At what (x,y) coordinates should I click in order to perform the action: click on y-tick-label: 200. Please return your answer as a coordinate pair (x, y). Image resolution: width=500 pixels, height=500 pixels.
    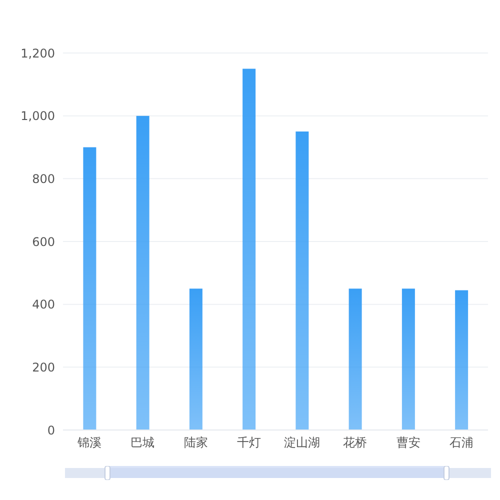
    Looking at the image, I should click on (43, 367).